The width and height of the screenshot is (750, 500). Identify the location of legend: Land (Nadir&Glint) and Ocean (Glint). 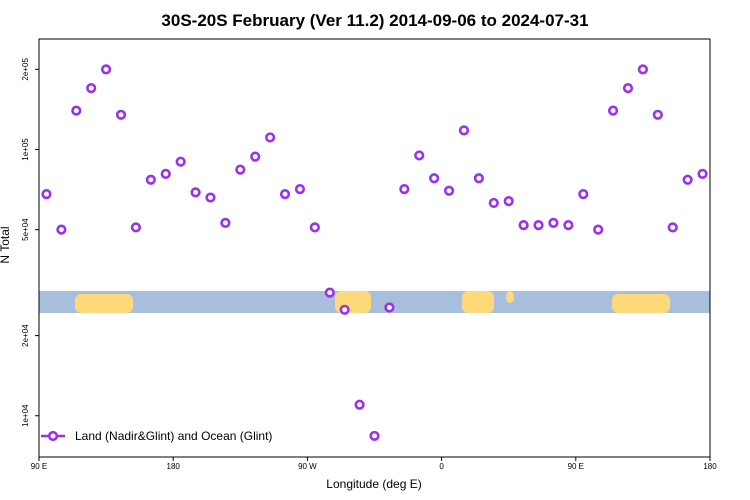
(156, 436).